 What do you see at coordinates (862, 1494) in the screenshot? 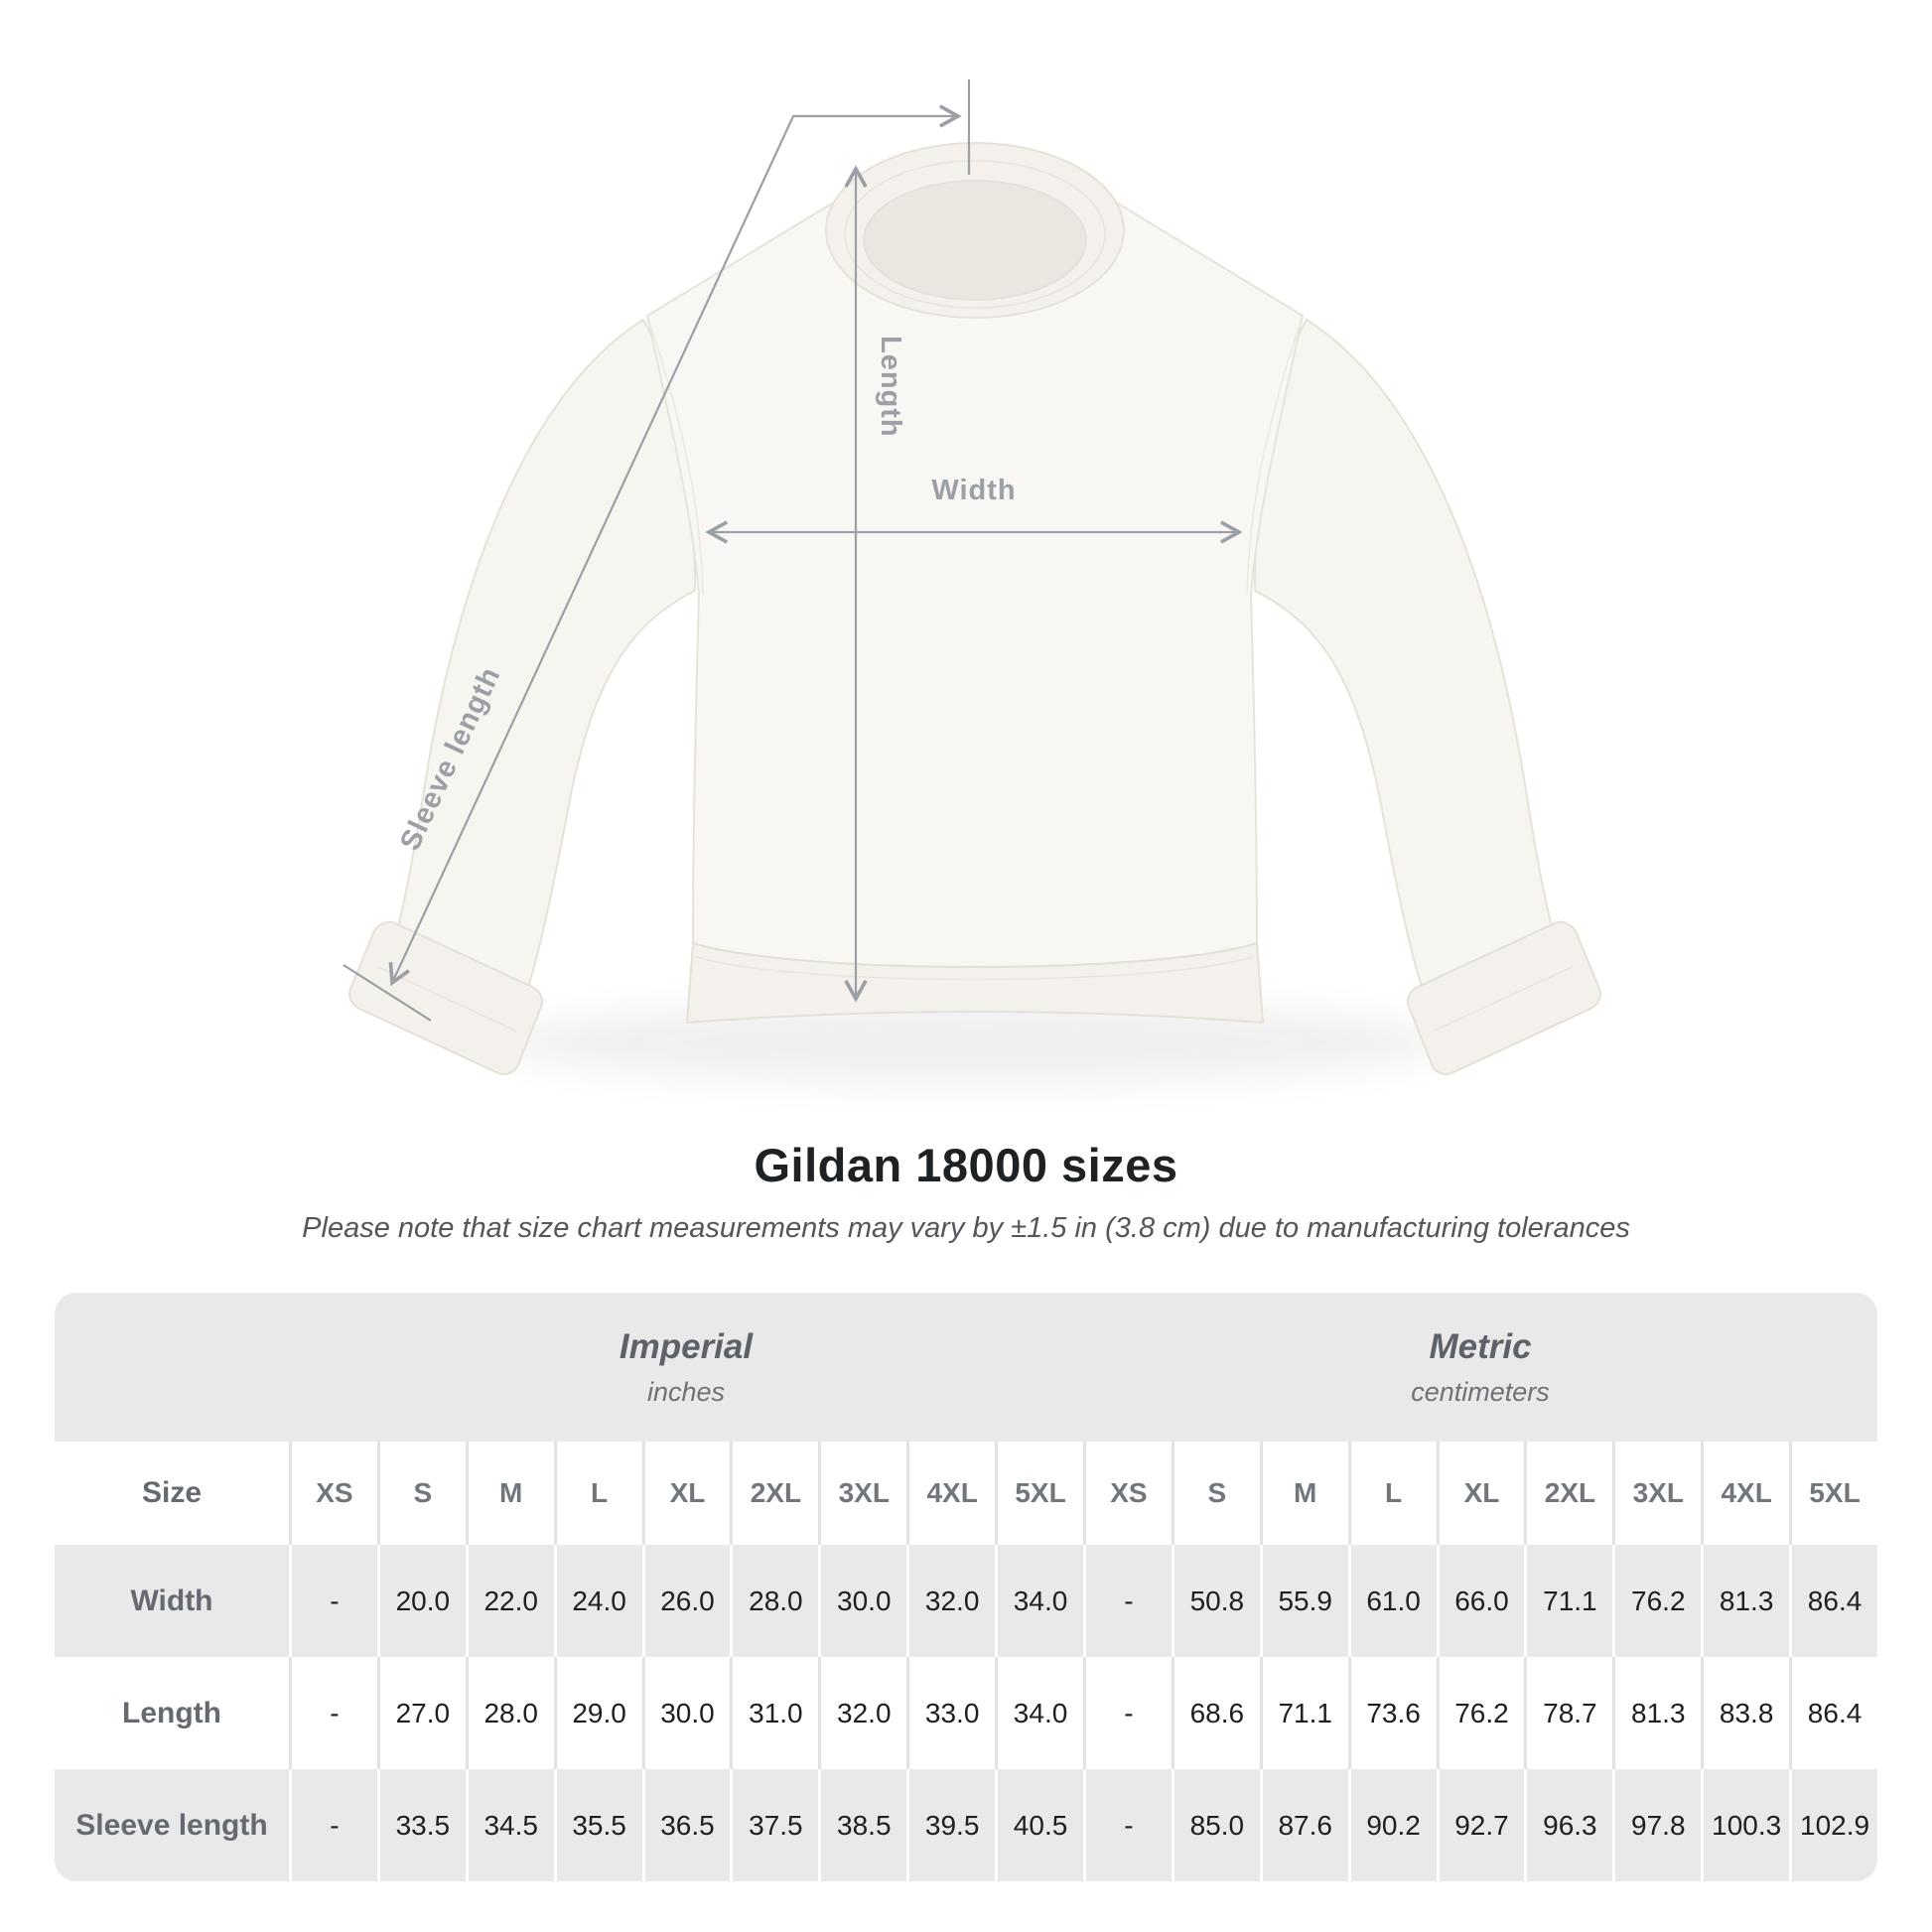
I see `imperial-size-header-3xl: 3XL` at bounding box center [862, 1494].